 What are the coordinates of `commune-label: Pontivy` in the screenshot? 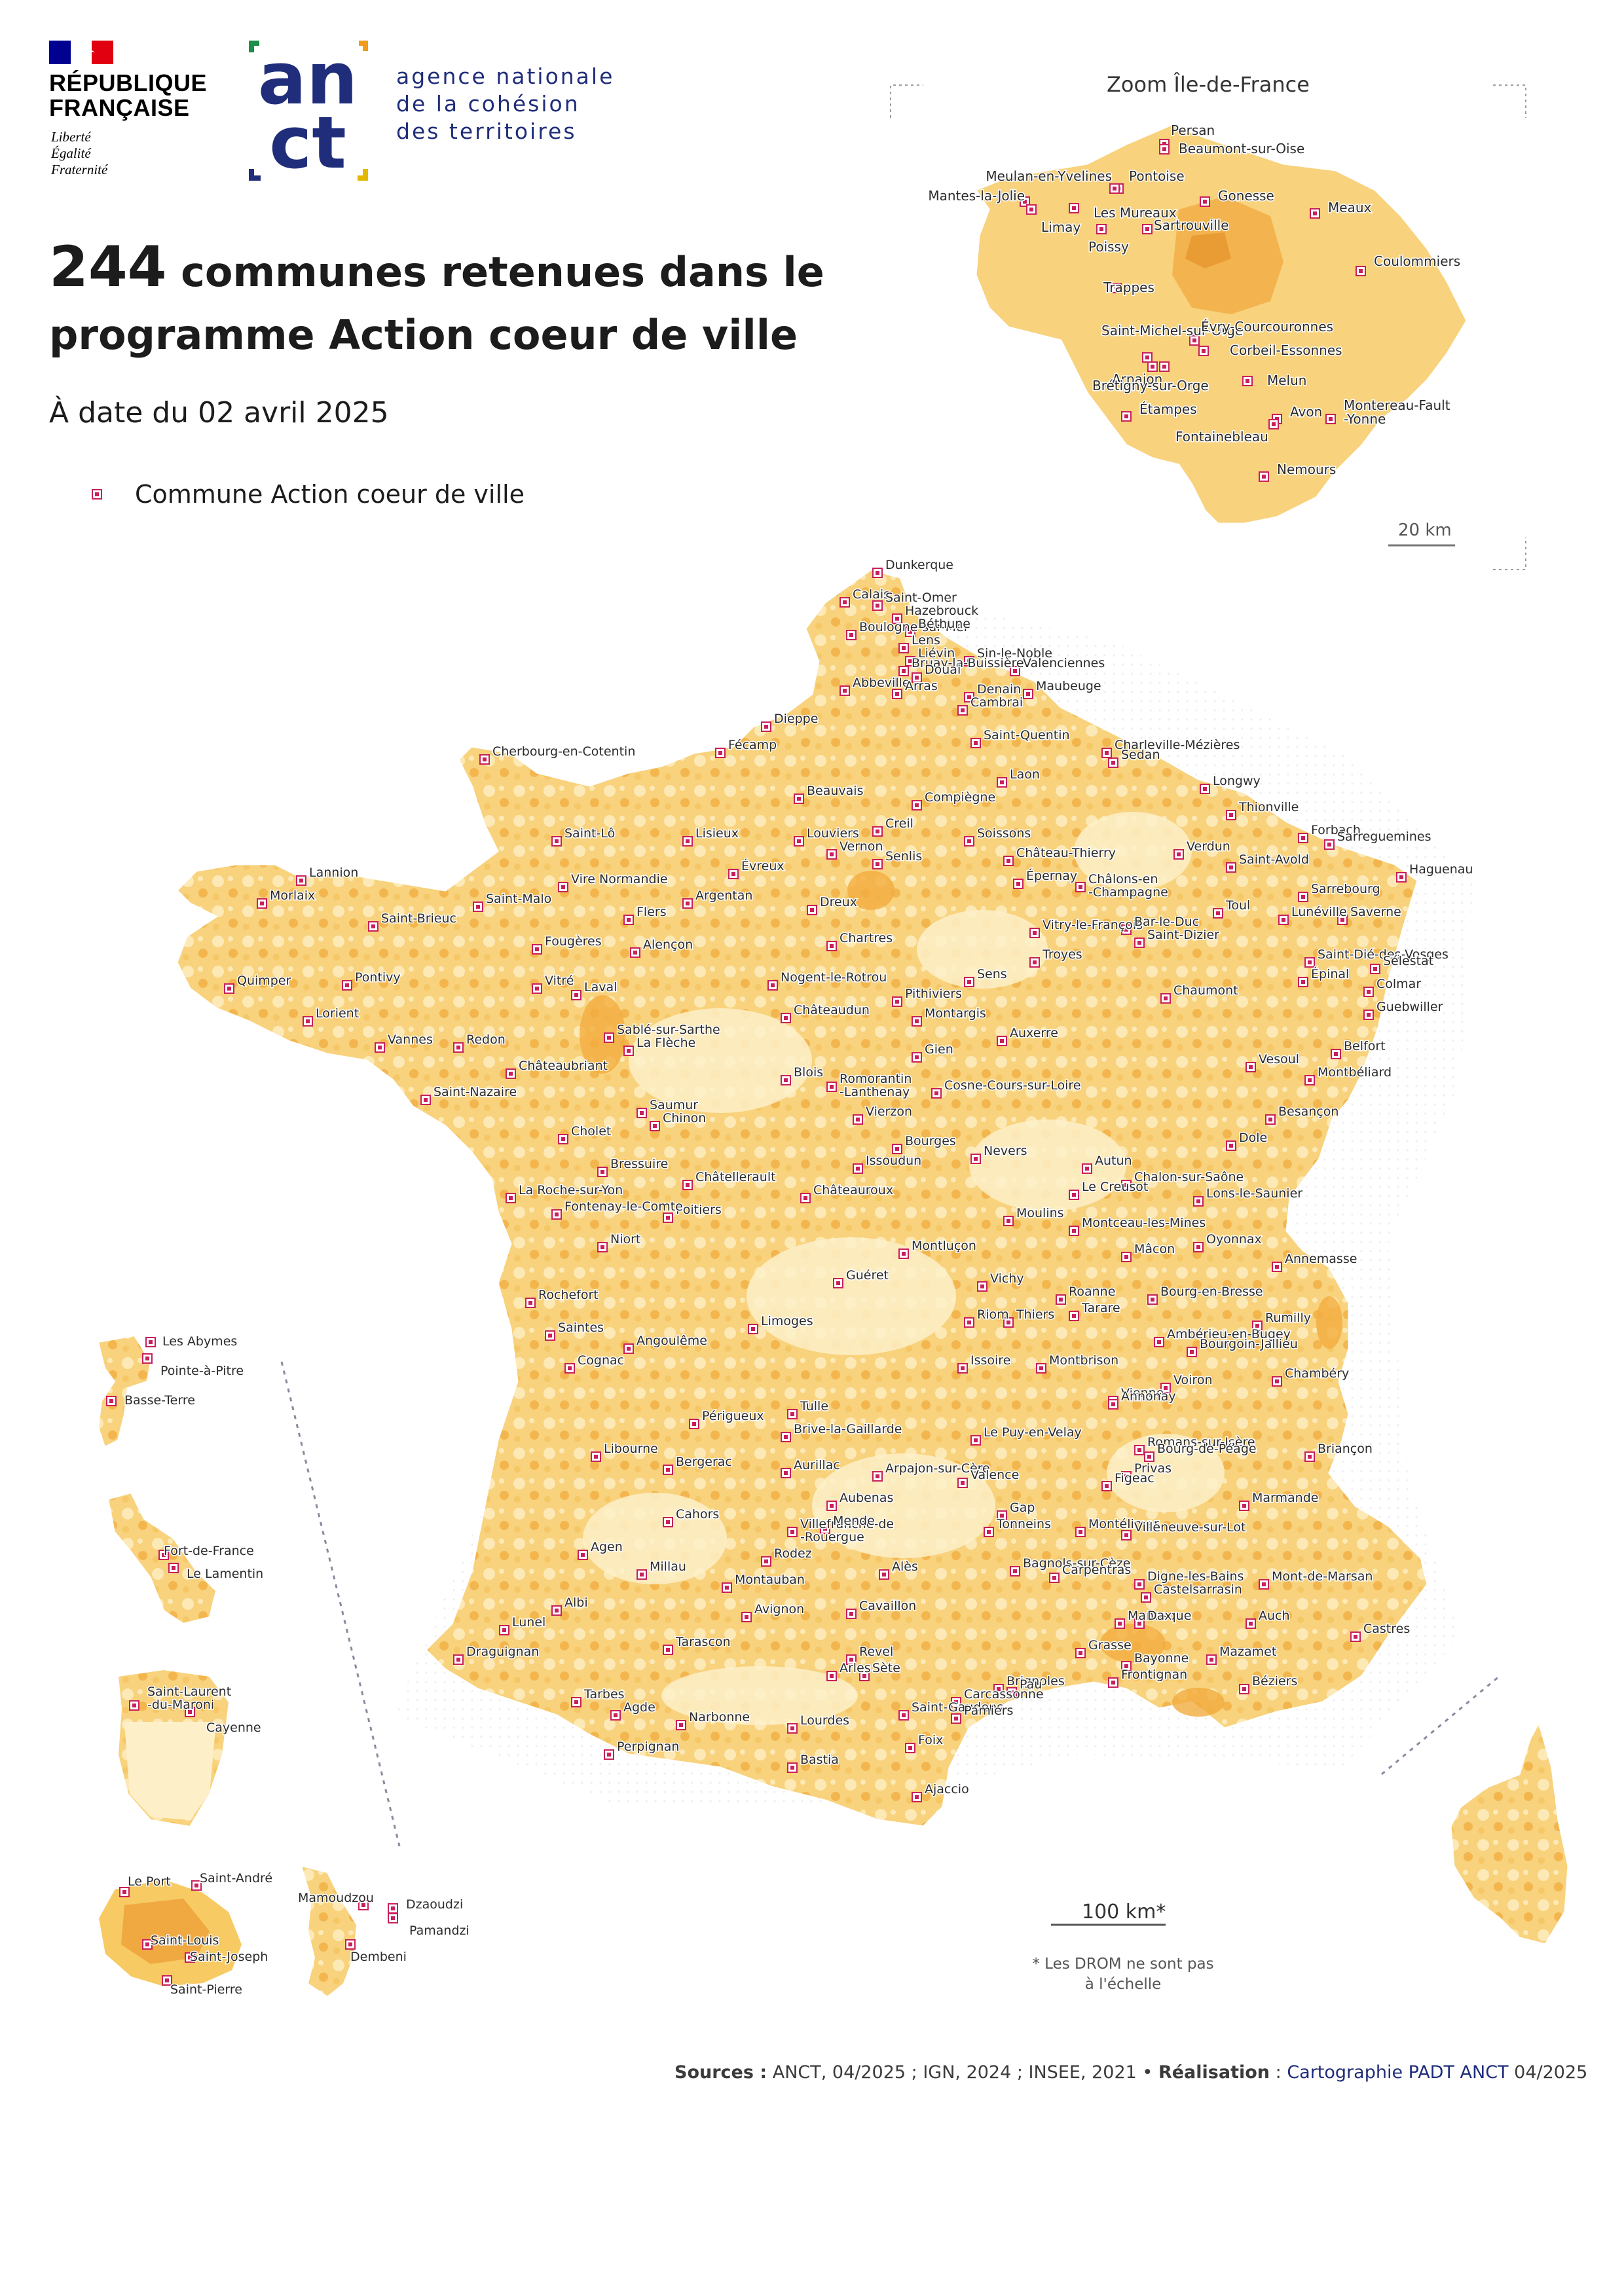 It's located at (378, 977).